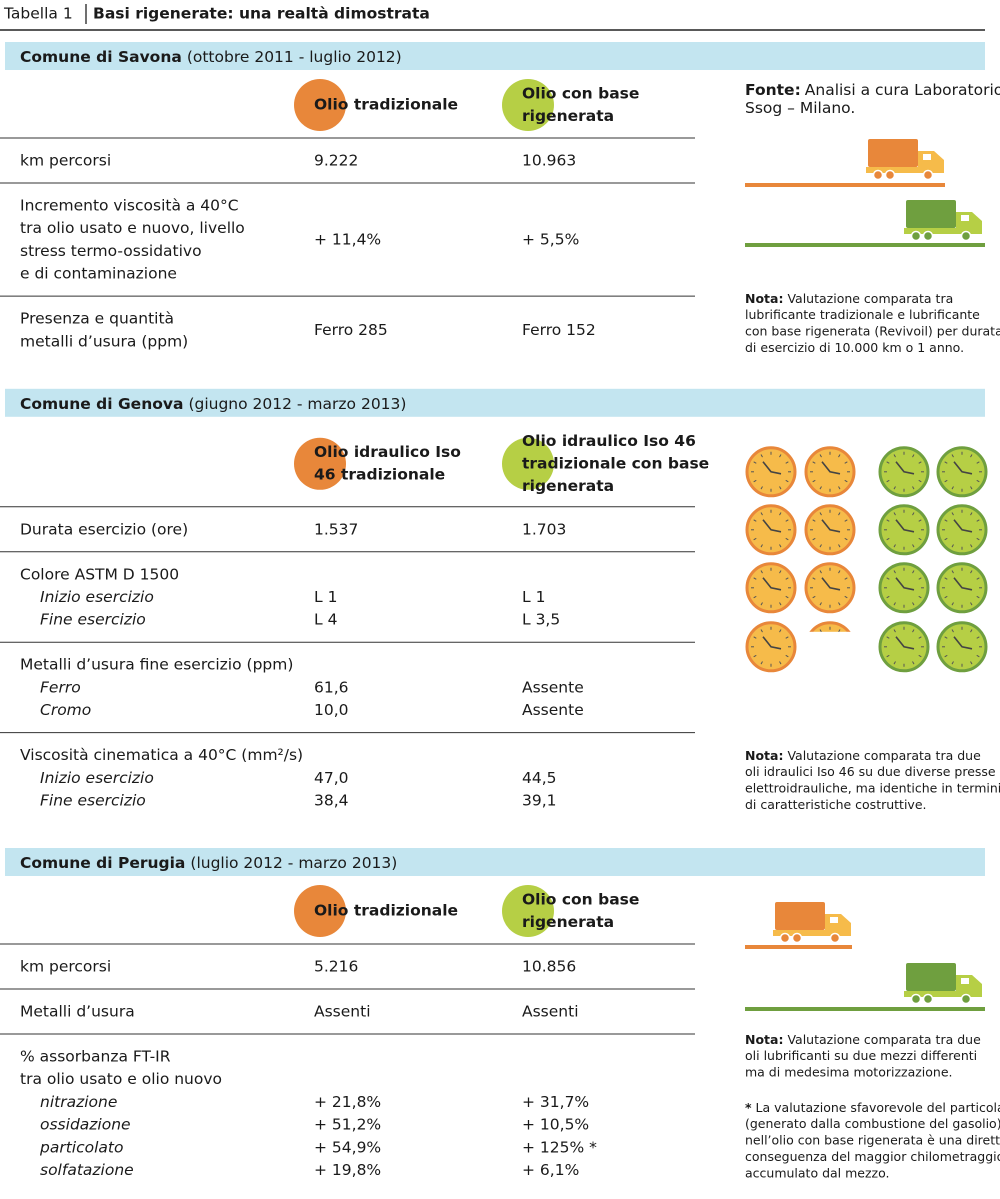 The width and height of the screenshot is (1000, 1199). I want to click on note-line: (generato dalla combustione del gasolio), so click(872, 1123).